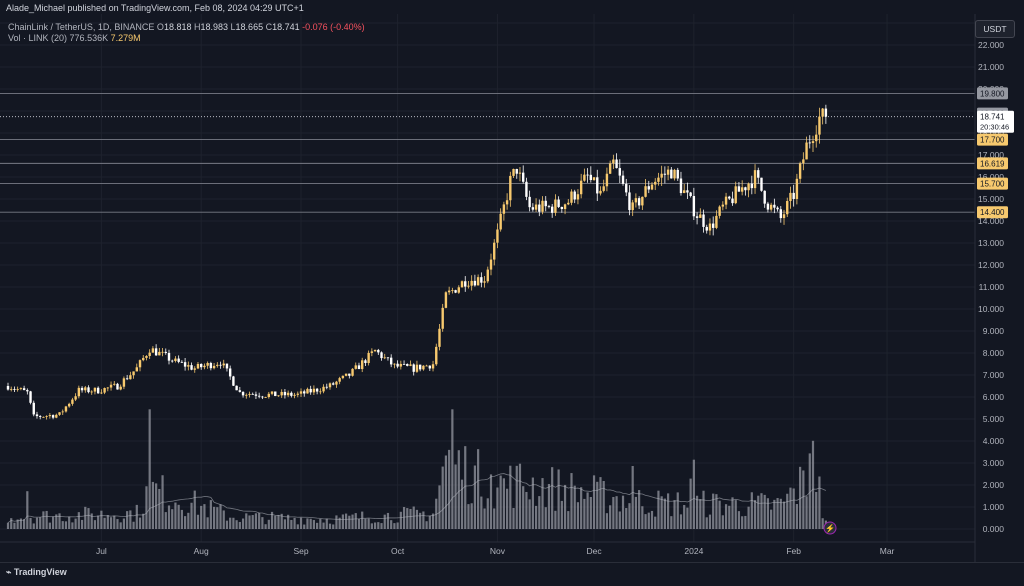  Describe the element at coordinates (38, 38) in the screenshot. I see `volume-label: Vol · LINK (20)` at that location.